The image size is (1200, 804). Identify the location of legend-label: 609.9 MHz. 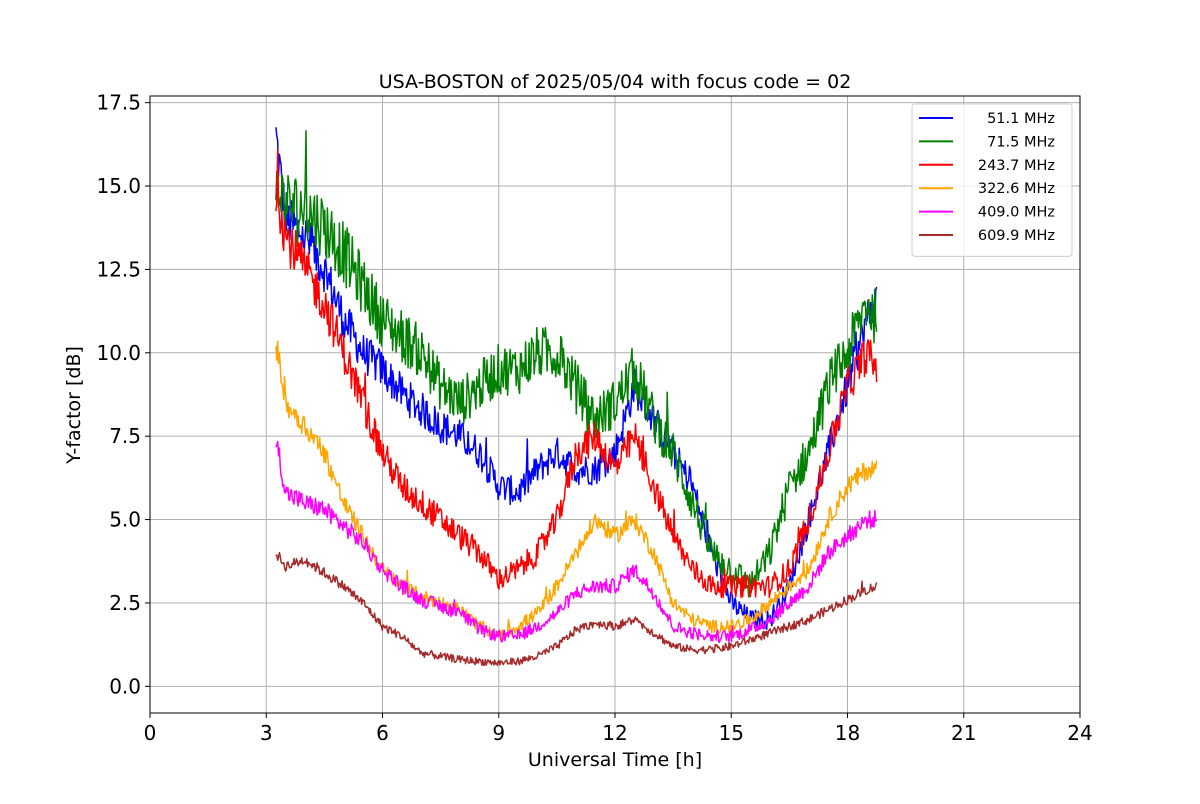
(1016, 236).